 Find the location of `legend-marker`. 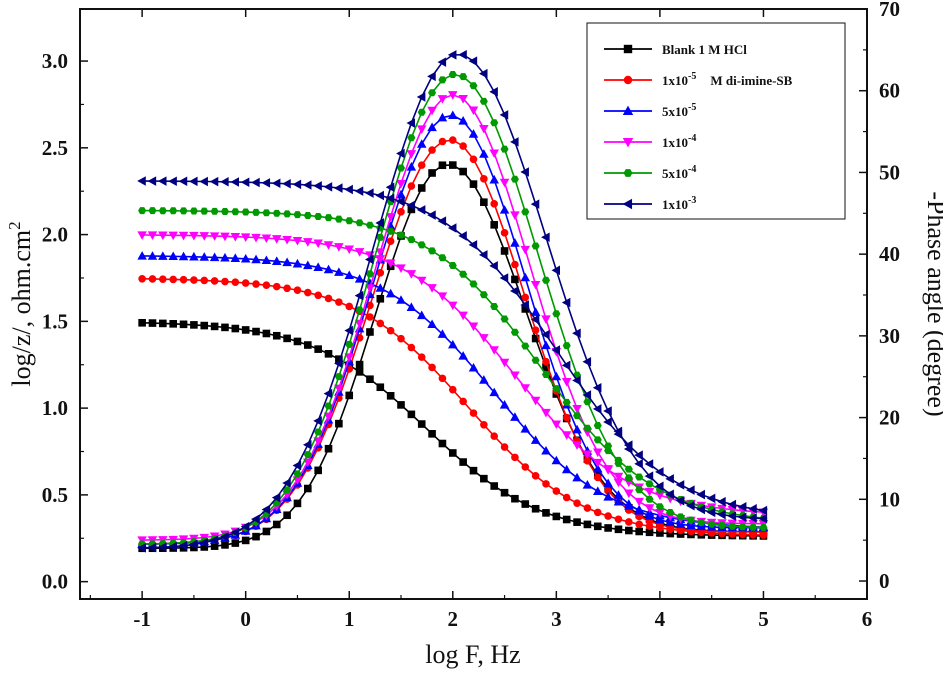

legend-marker is located at coordinates (628, 49).